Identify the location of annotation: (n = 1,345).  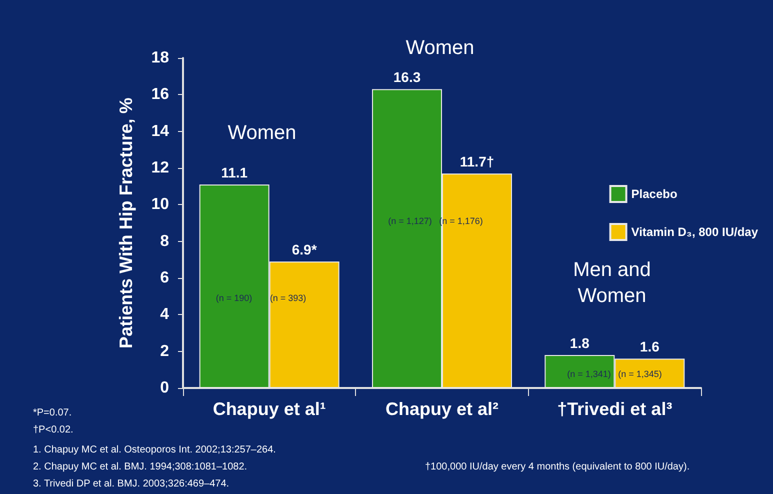
(640, 374).